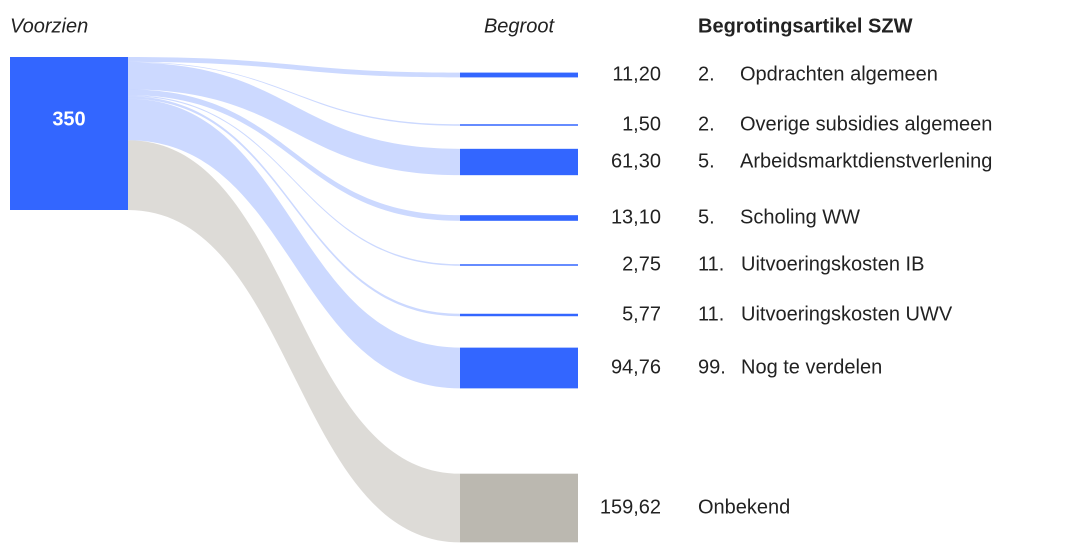  Describe the element at coordinates (805, 26) in the screenshot. I see `label-header: Begrotingsartikel SZW` at that location.